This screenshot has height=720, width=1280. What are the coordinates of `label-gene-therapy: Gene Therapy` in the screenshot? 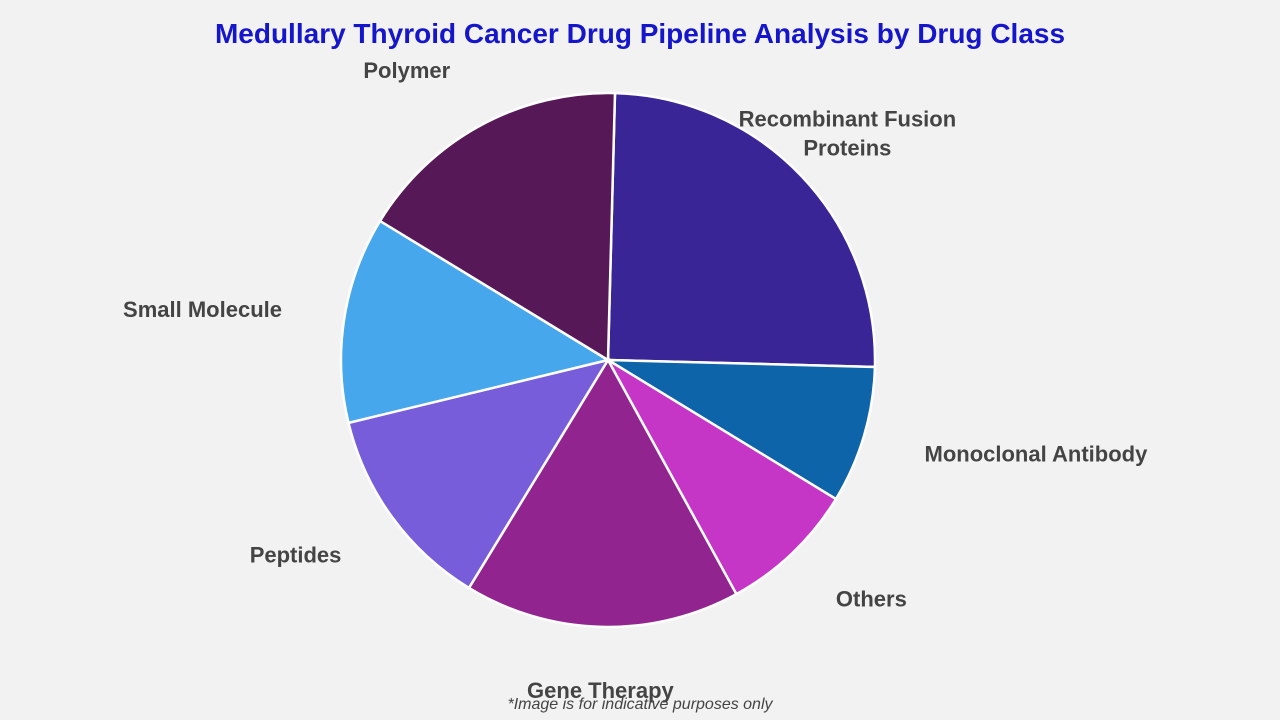 It's located at (600, 690).